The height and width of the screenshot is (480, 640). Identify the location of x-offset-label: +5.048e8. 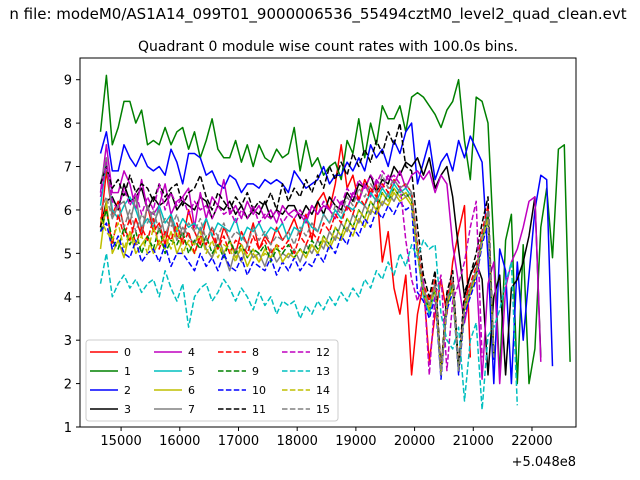
(544, 462).